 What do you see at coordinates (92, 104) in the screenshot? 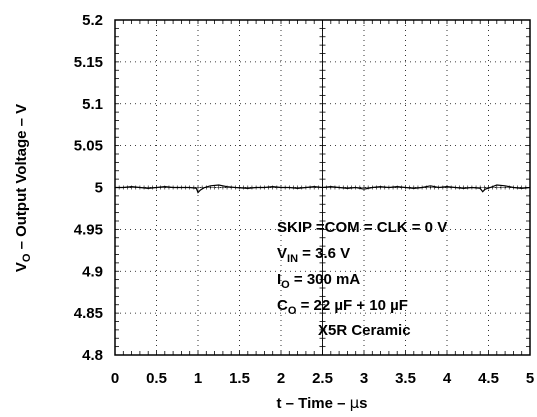
I see `y-tick-label: 5.1` at bounding box center [92, 104].